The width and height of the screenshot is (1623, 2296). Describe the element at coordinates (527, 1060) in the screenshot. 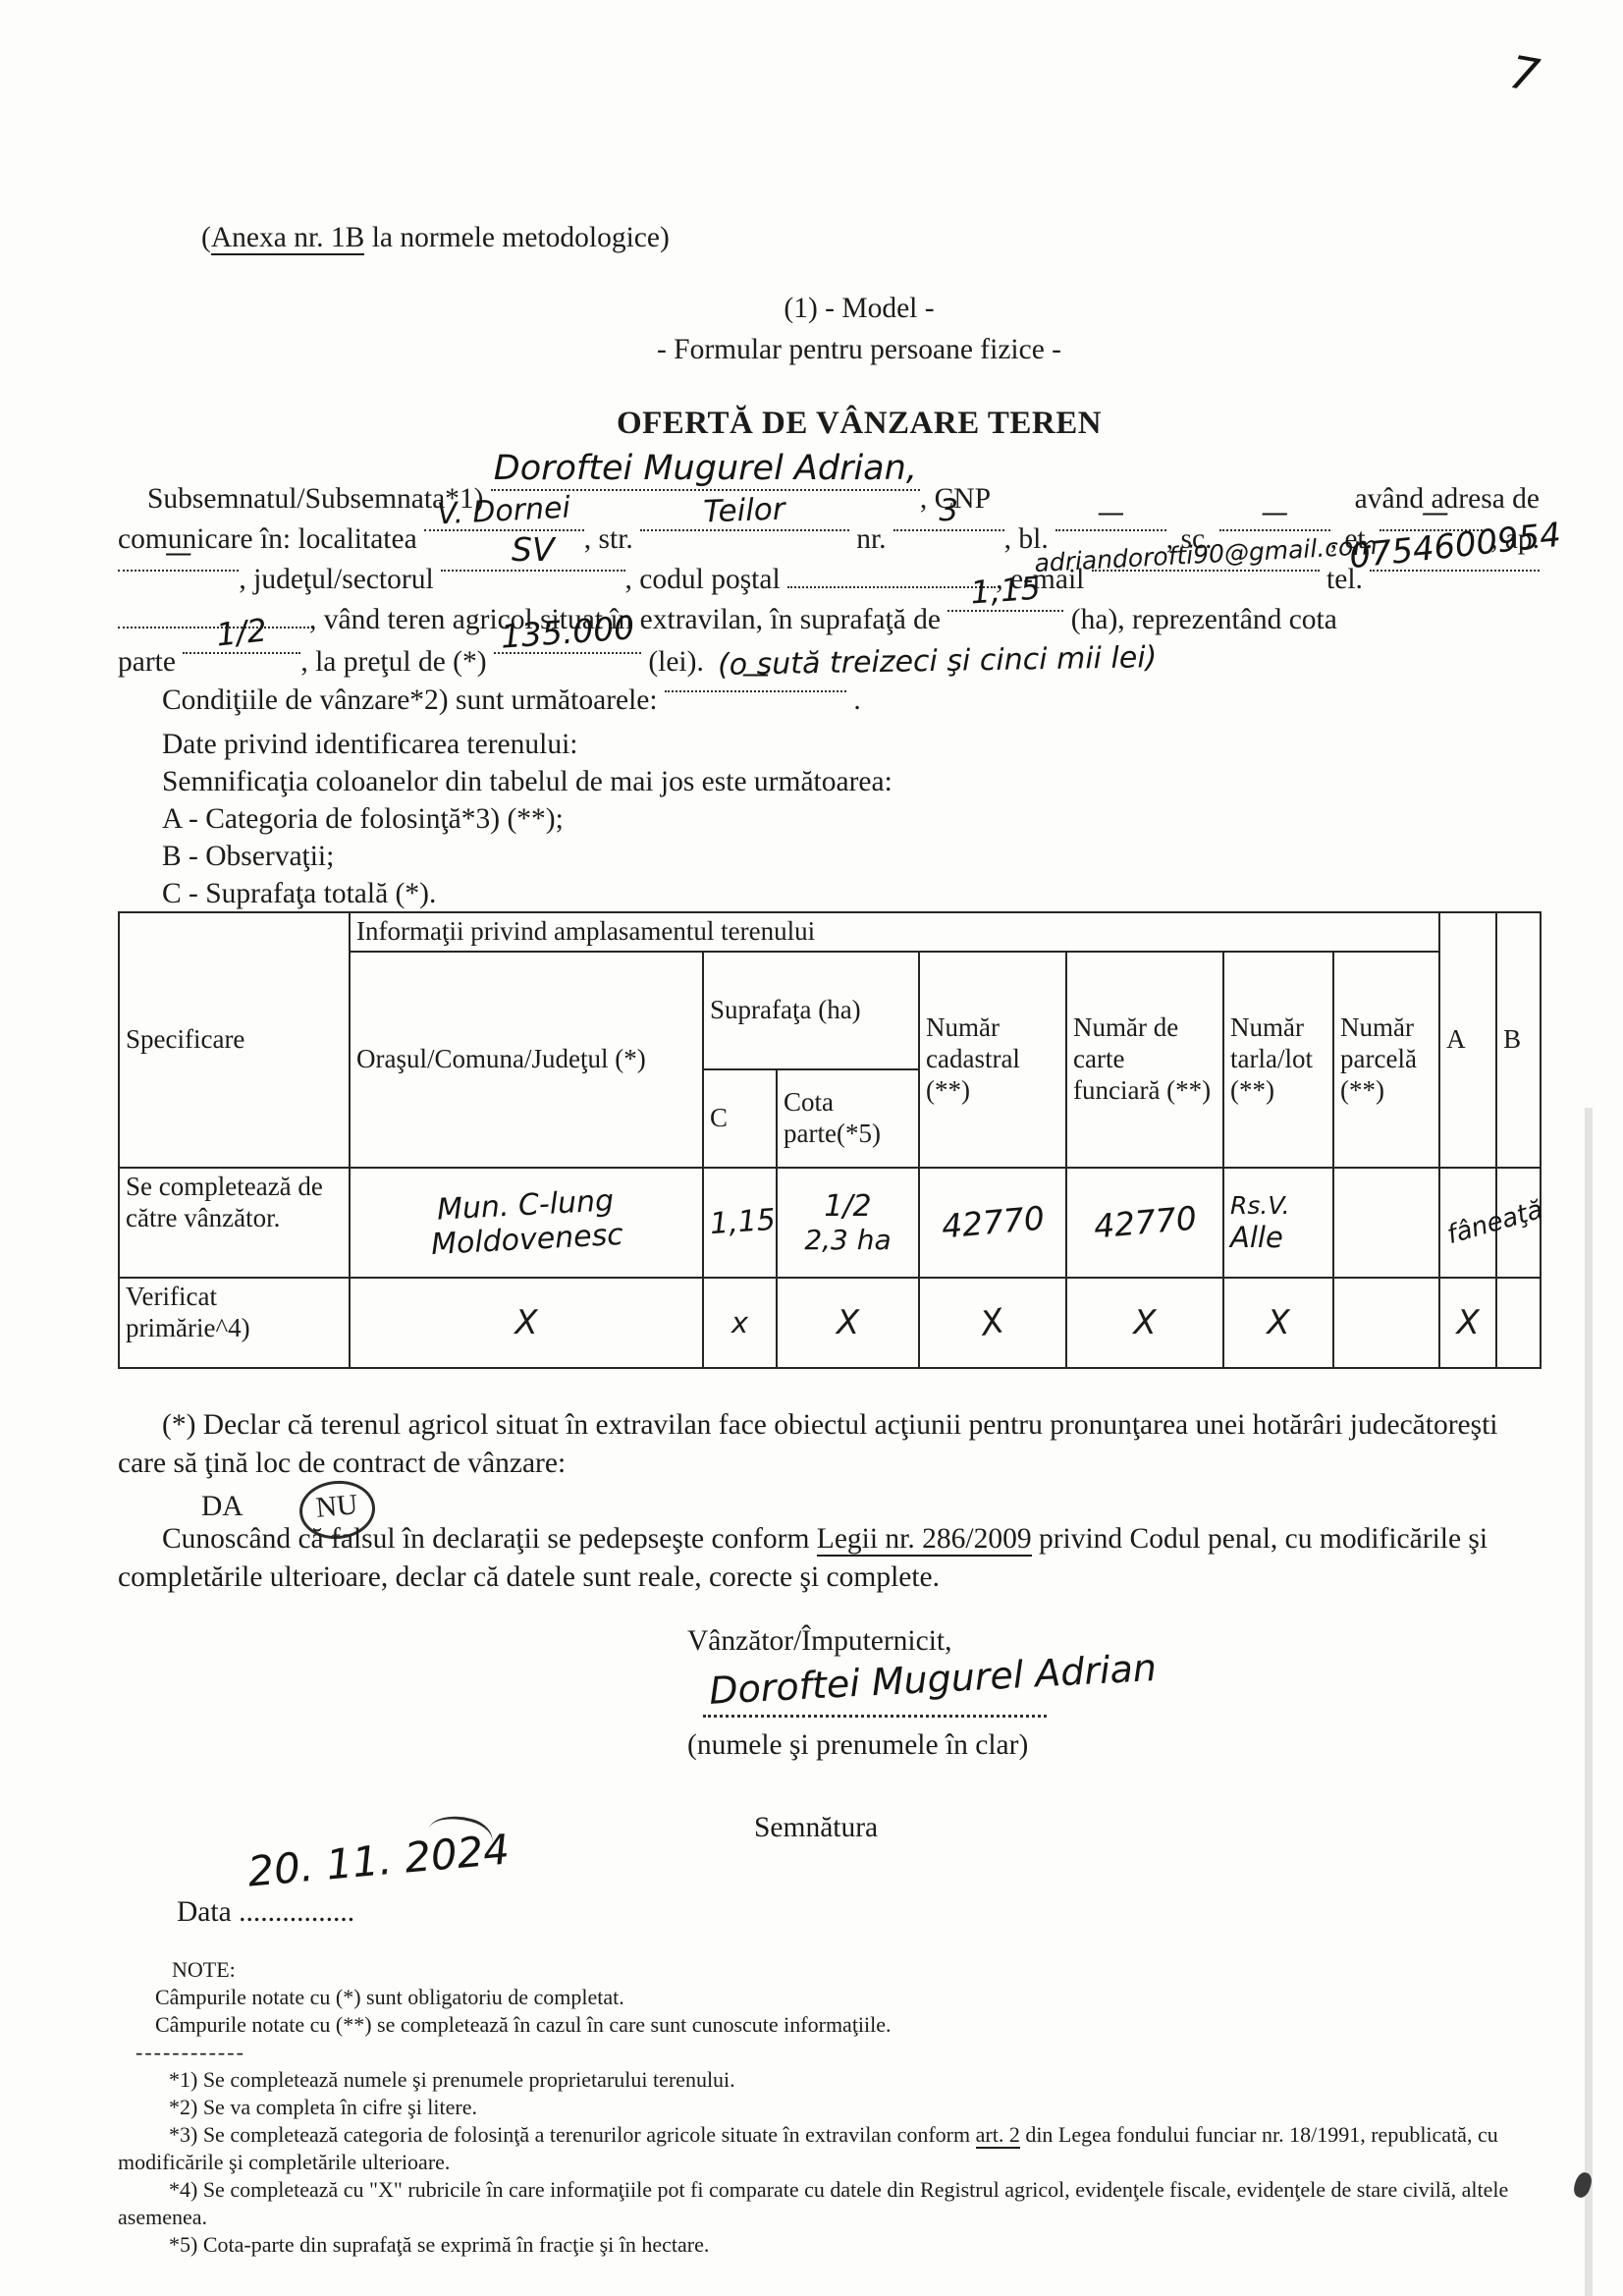

I see `col-header-oras: Oraşul/Comuna/Judeţul (*)` at that location.